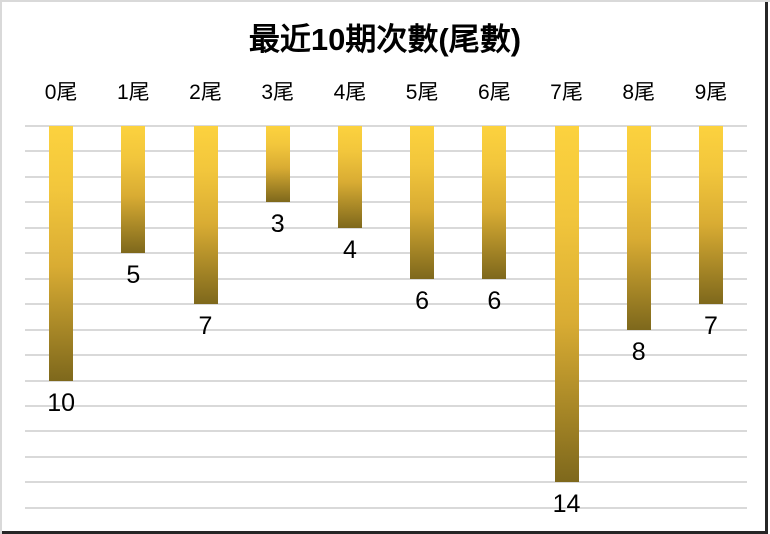 The image size is (770, 534). Describe the element at coordinates (385, 532) in the screenshot. I see `frame-dark-edge-bottom` at that location.